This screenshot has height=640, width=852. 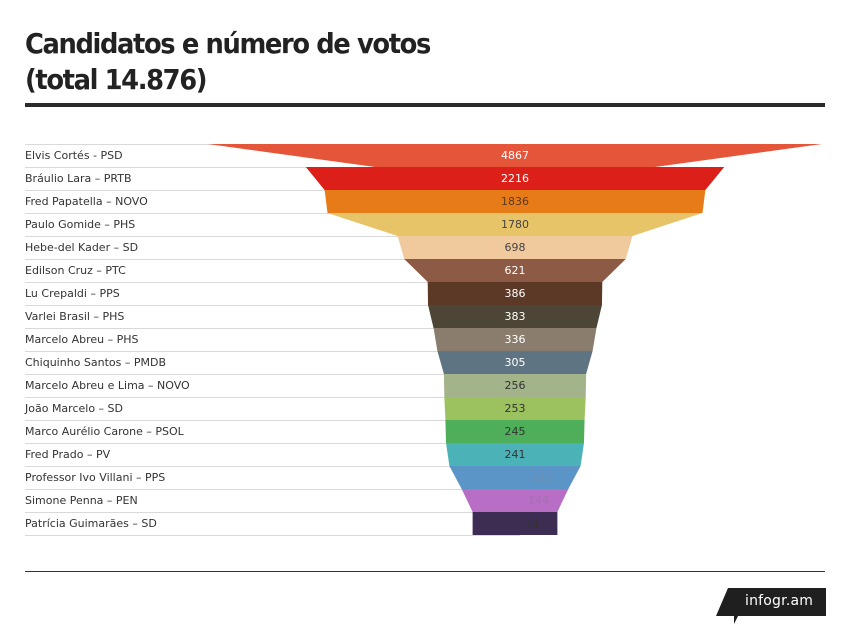 What do you see at coordinates (74, 155) in the screenshot?
I see `category-label: Elvis Cortés - PSD` at bounding box center [74, 155].